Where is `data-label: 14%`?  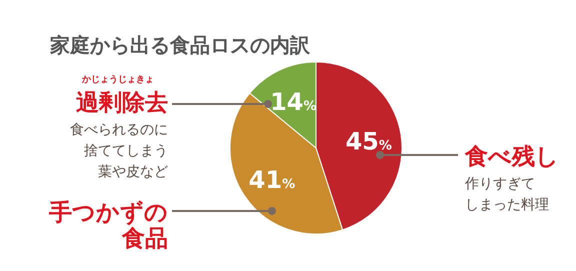 data-label: 14% is located at coordinates (293, 102).